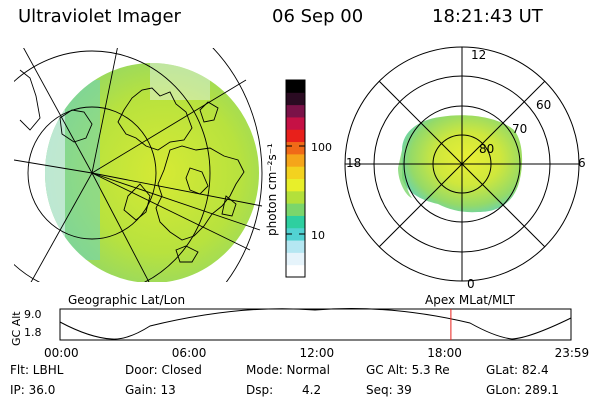 This screenshot has height=400, width=600. I want to click on altitude-plot: 9.0 1.8 GC Alt 00:00 06:00 12:00 18:00 23:59, so click(299, 334).